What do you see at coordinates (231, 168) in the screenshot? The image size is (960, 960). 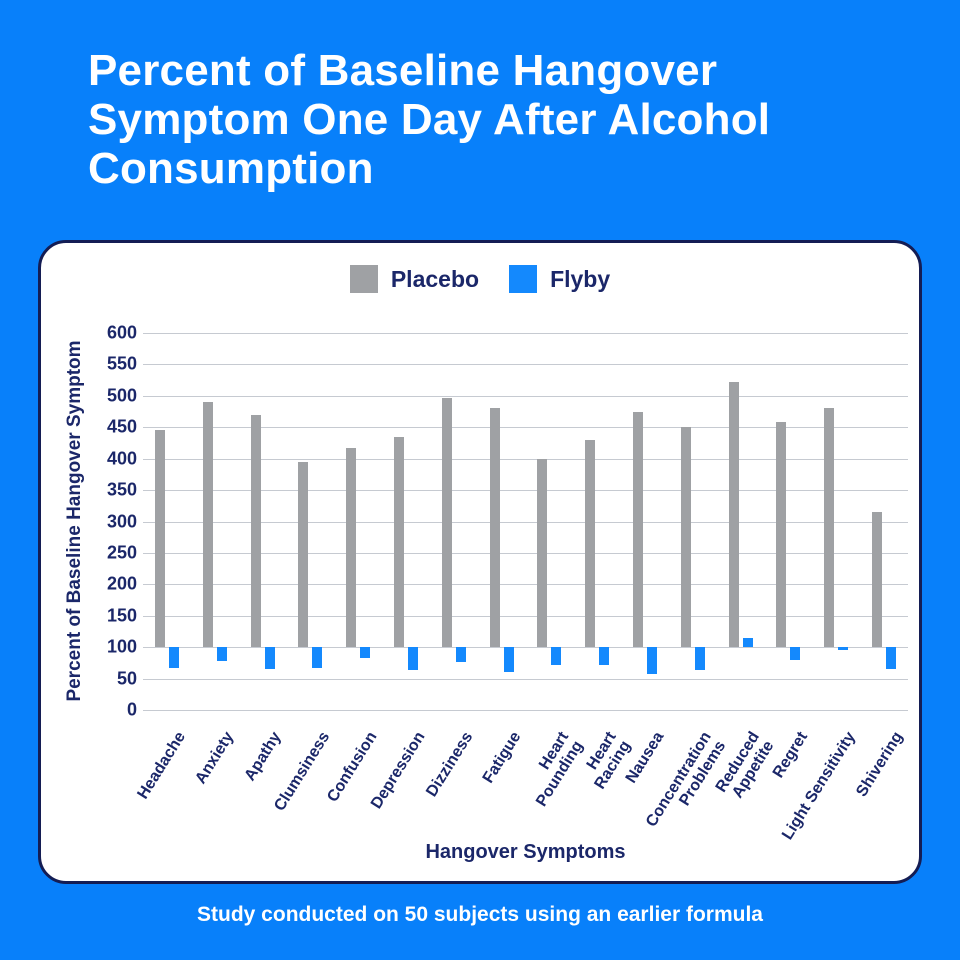 I see `page-title-line-3: Consumption` at bounding box center [231, 168].